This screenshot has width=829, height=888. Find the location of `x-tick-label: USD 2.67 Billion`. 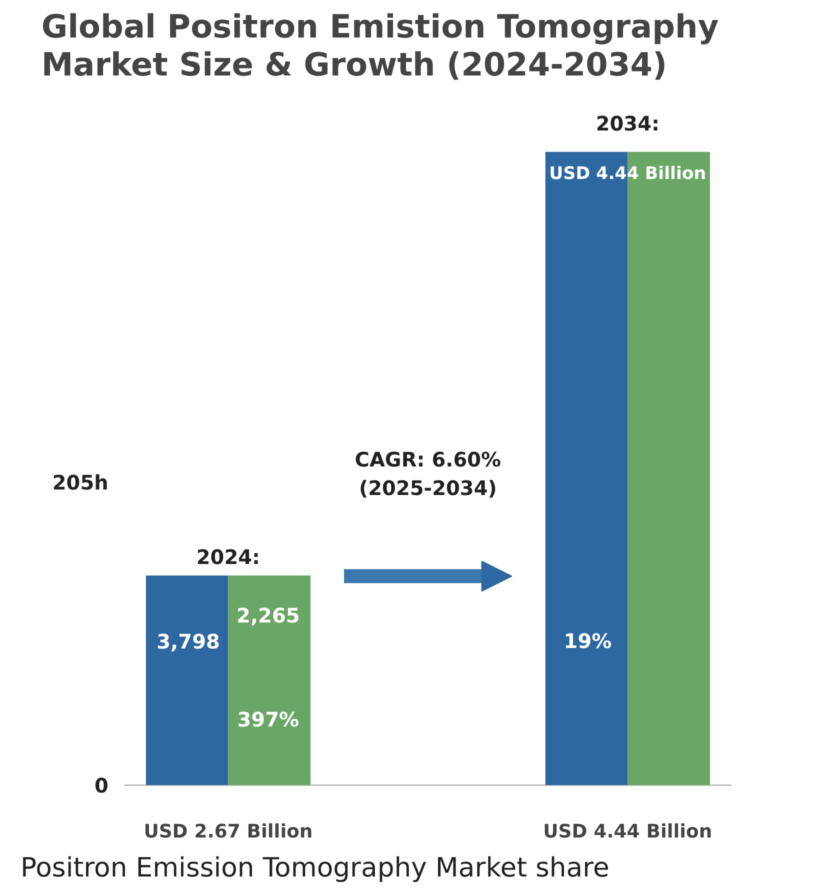

x-tick-label: USD 2.67 Billion is located at coordinates (228, 832).